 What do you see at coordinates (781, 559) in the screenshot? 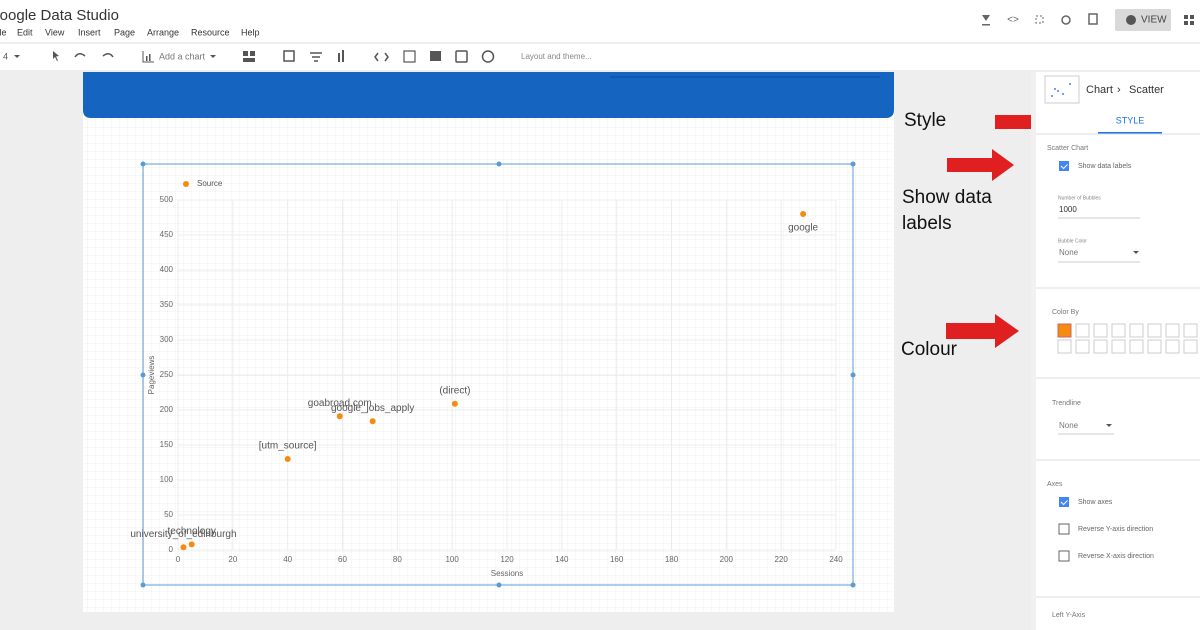
I see `x-tick-label: 220` at bounding box center [781, 559].